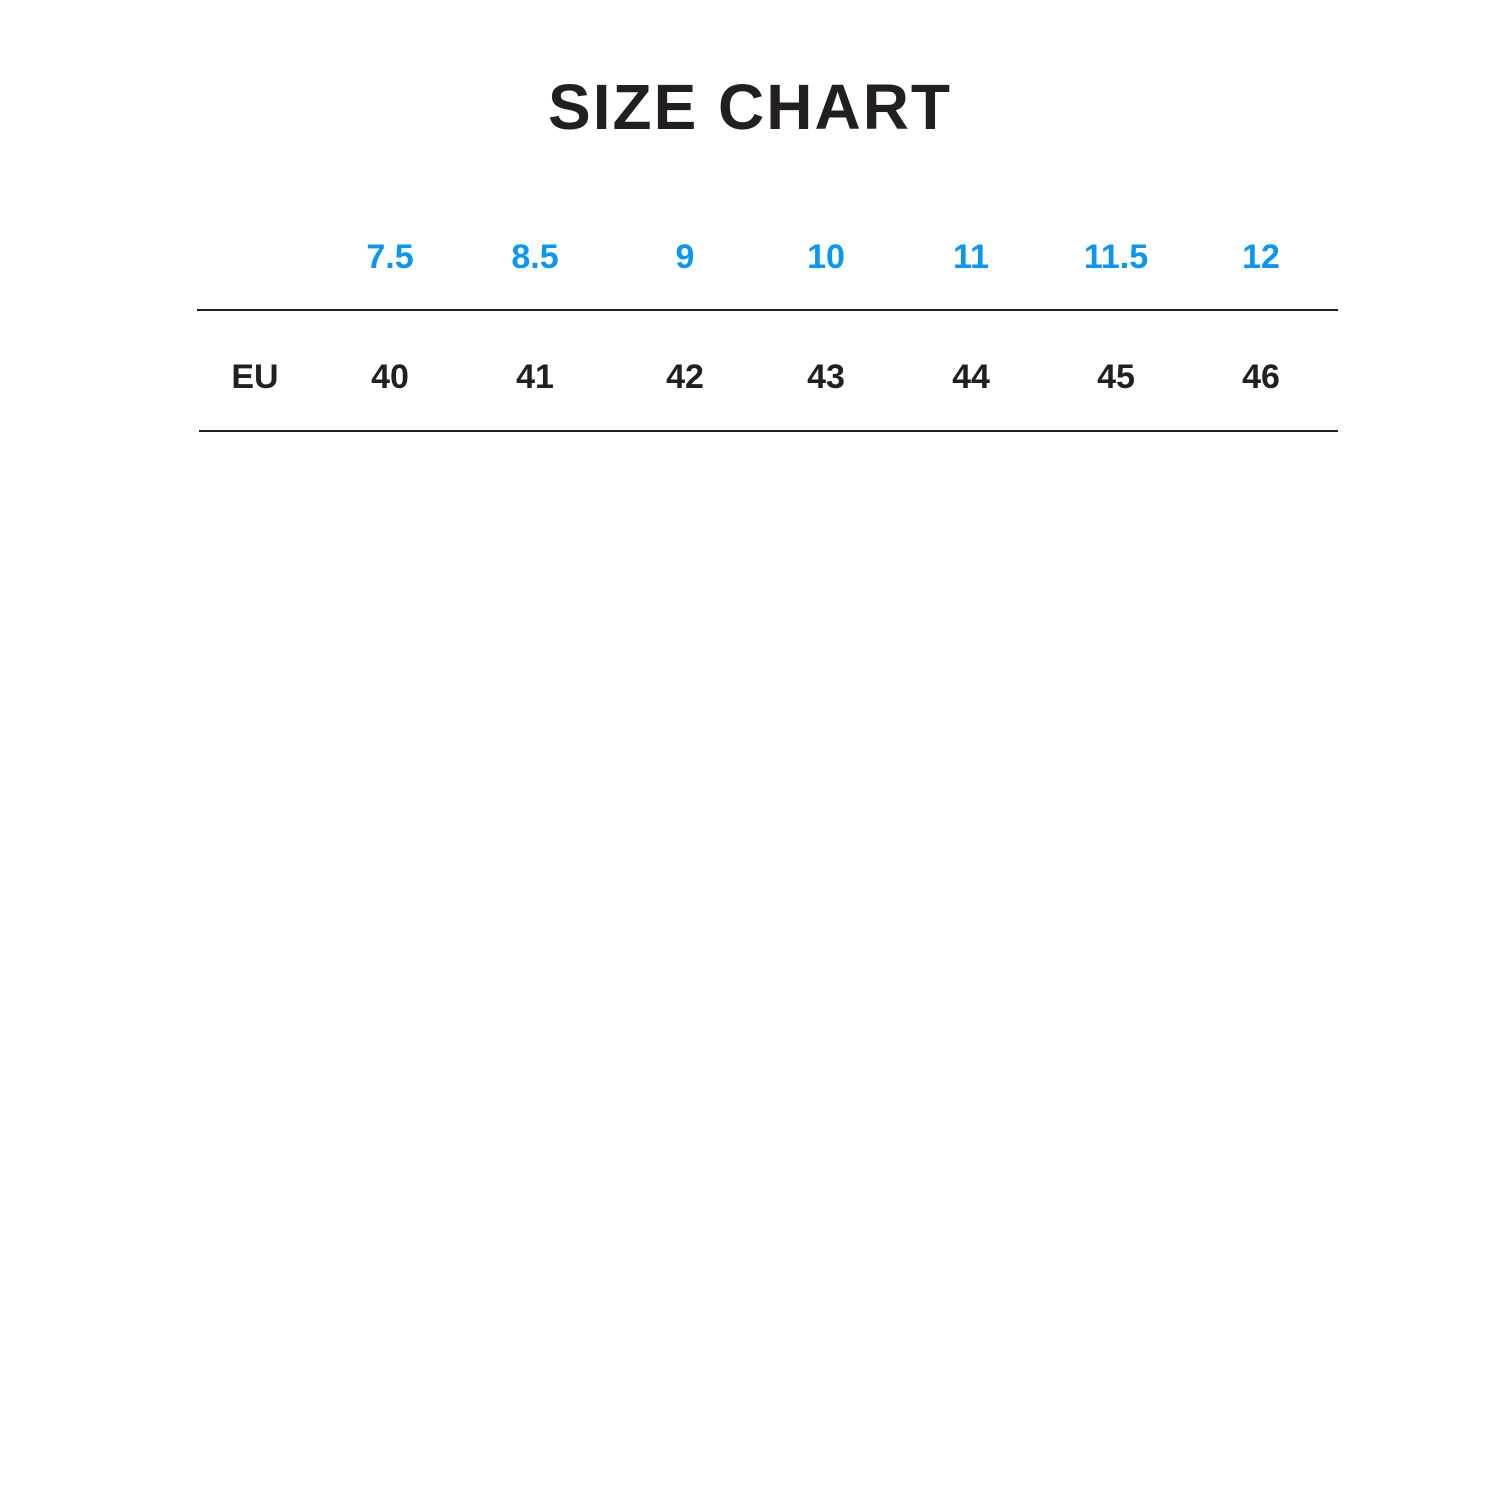  Describe the element at coordinates (1261, 377) in the screenshot. I see `table-cell: 46` at that location.